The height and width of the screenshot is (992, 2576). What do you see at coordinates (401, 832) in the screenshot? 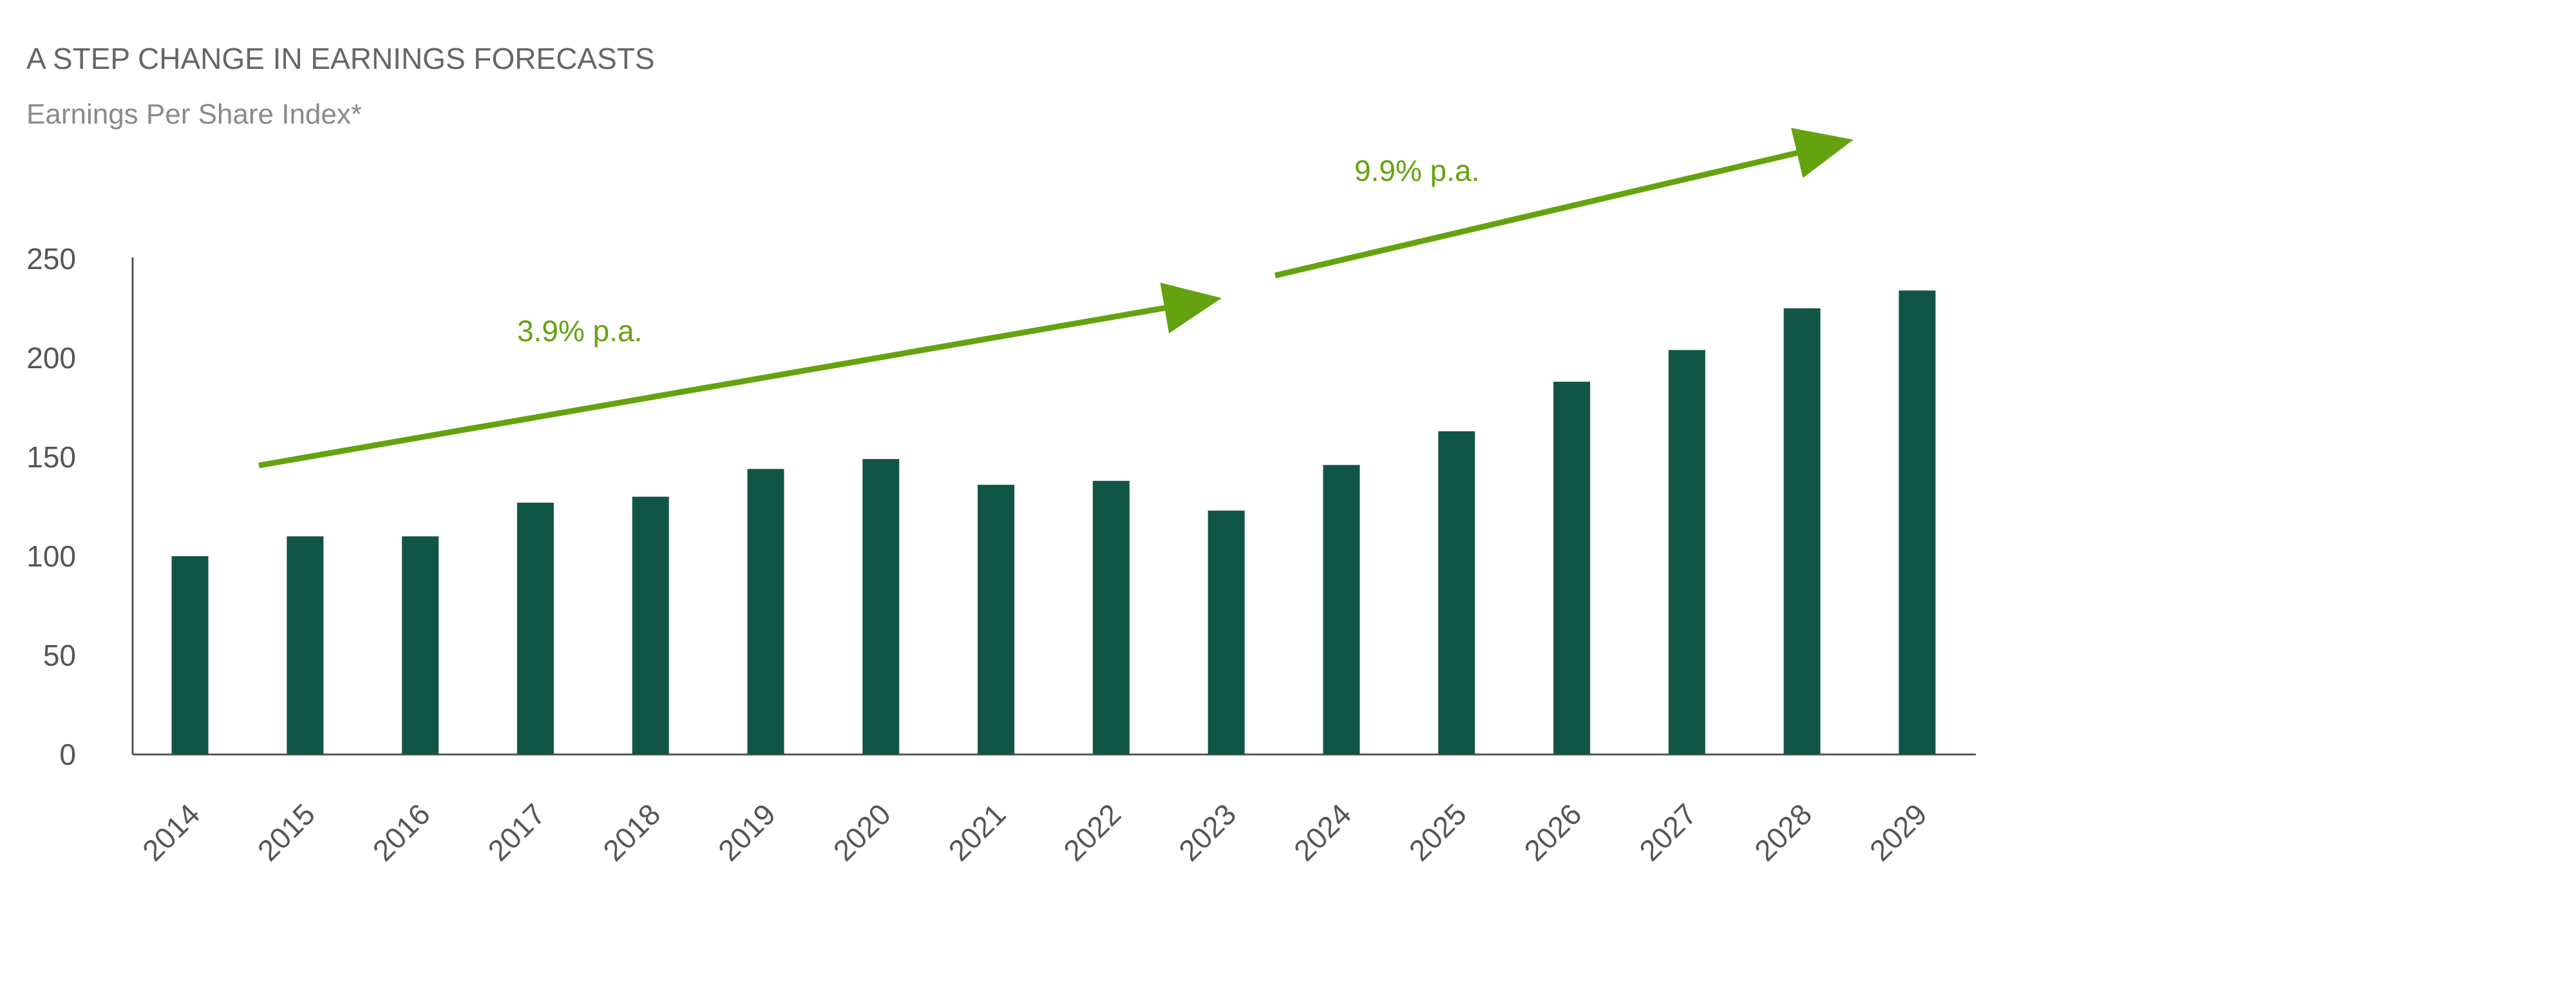
I see `x-tick-label: 2016` at bounding box center [401, 832].